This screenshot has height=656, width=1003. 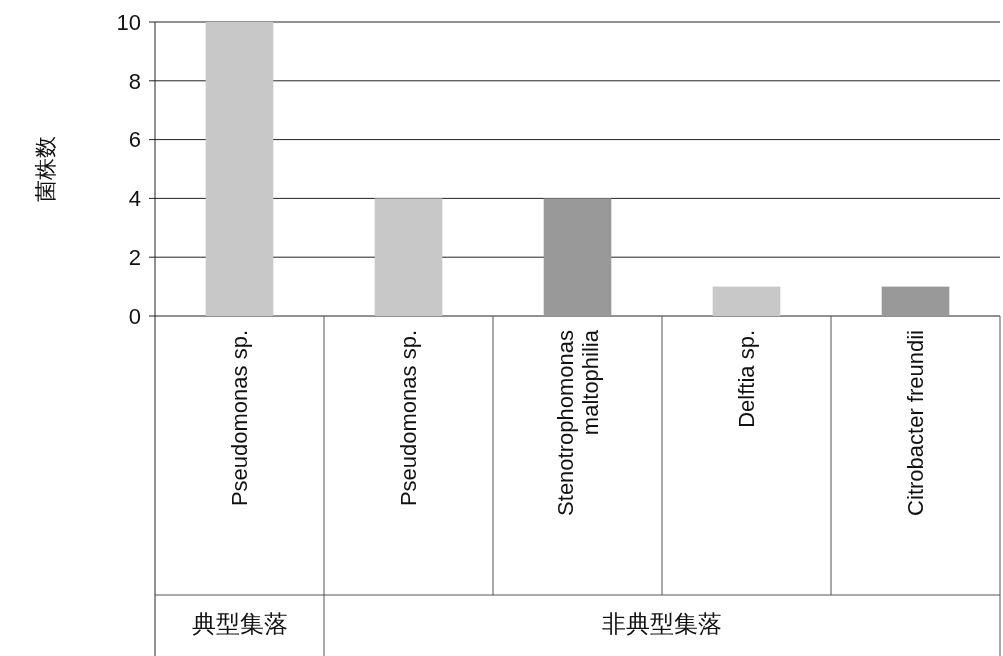 I want to click on text: 非典型集落, so click(x=662, y=623).